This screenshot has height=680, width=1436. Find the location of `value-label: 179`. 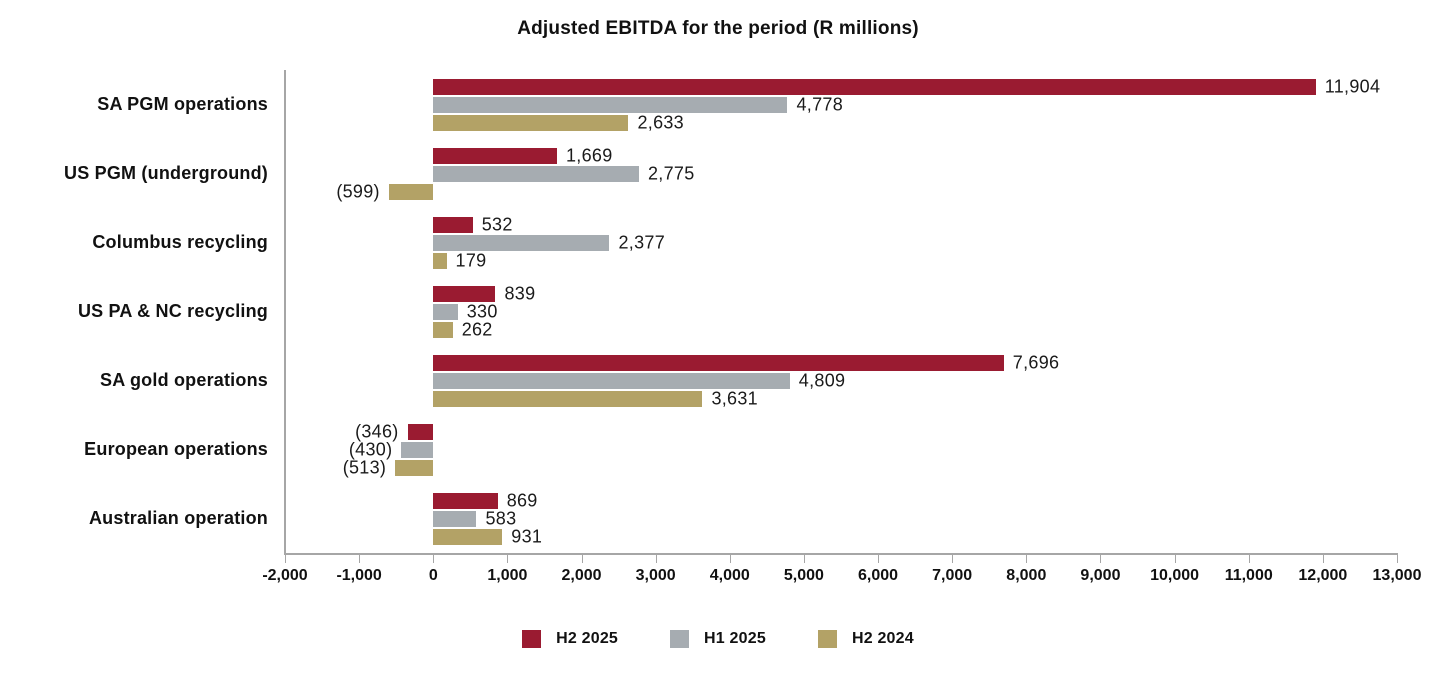

value-label: 179 is located at coordinates (471, 260).